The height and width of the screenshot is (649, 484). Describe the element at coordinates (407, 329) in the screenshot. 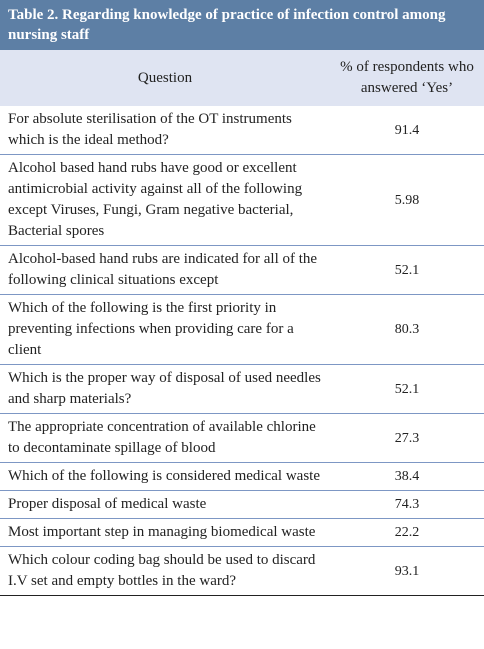

I see `percent-cell: 80.3` at that location.